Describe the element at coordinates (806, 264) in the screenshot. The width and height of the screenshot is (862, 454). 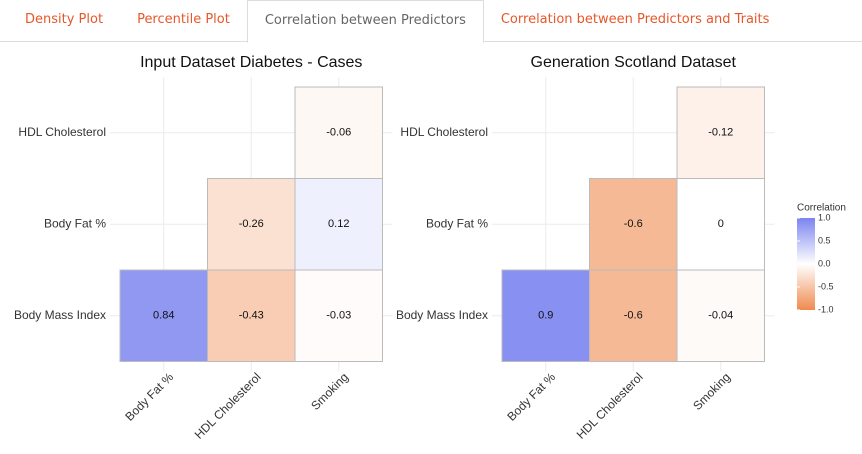
I see `color-bar` at that location.